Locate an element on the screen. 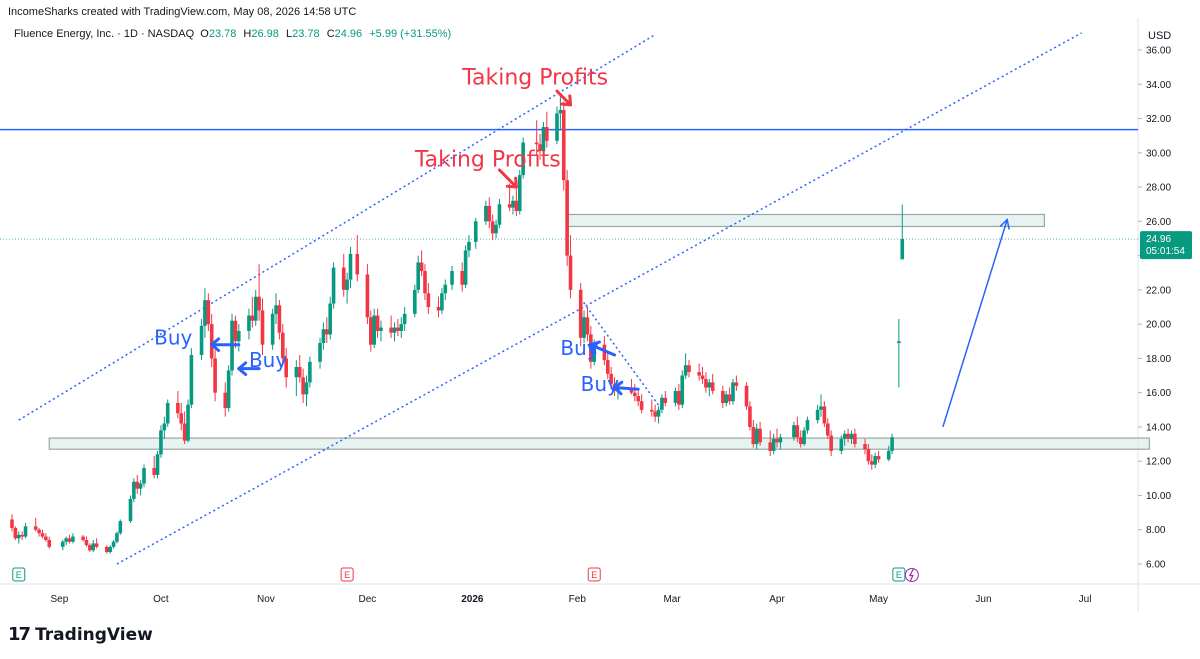 Image resolution: width=1200 pixels, height=659 pixels. bar-countdown: 05:01:54 is located at coordinates (1165, 251).